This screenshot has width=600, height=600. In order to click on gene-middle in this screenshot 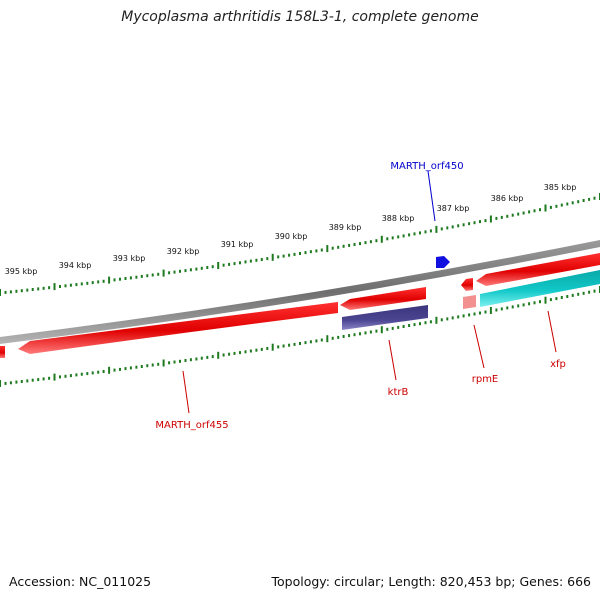, I will do `click(383, 298)`.